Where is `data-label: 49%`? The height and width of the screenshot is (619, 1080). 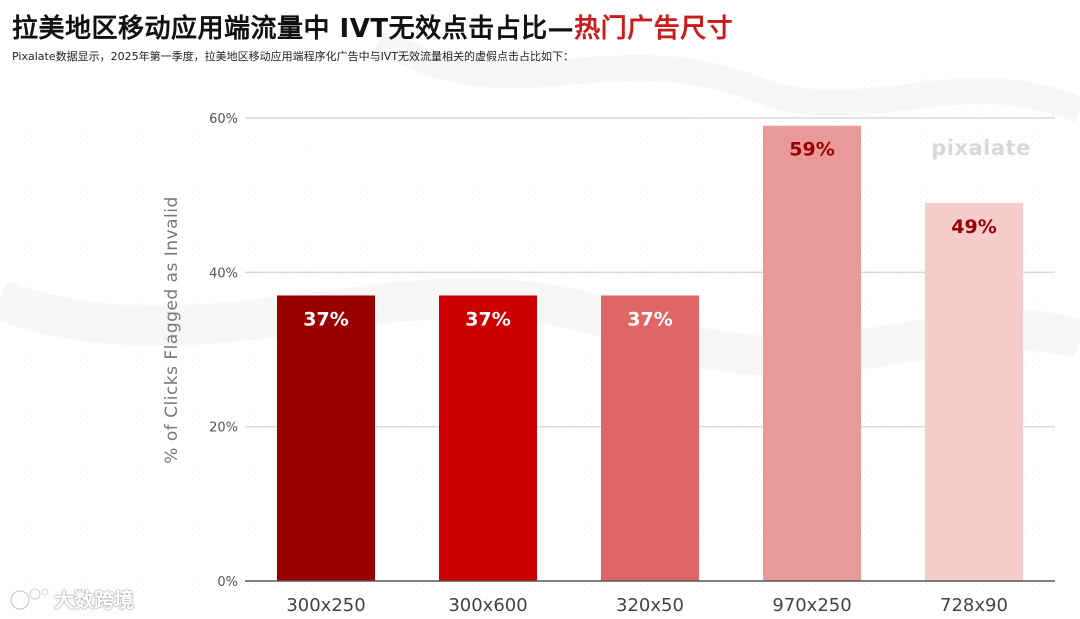 data-label: 49% is located at coordinates (973, 227).